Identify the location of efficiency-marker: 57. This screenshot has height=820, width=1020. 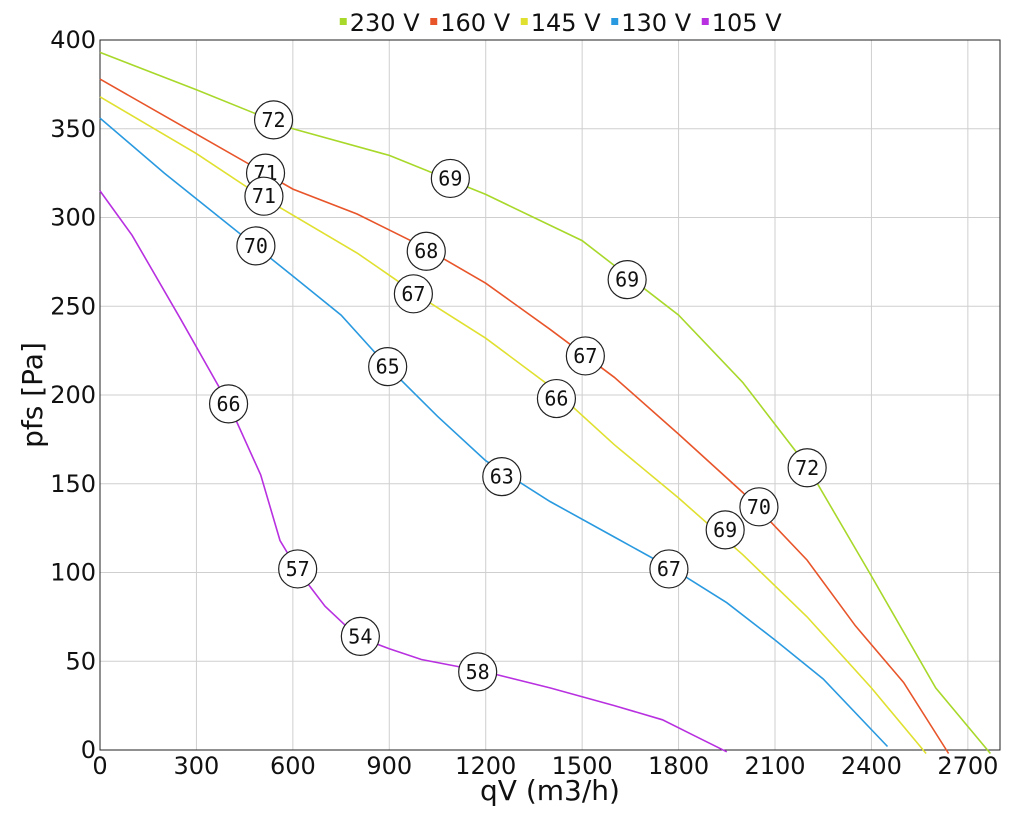
(298, 569).